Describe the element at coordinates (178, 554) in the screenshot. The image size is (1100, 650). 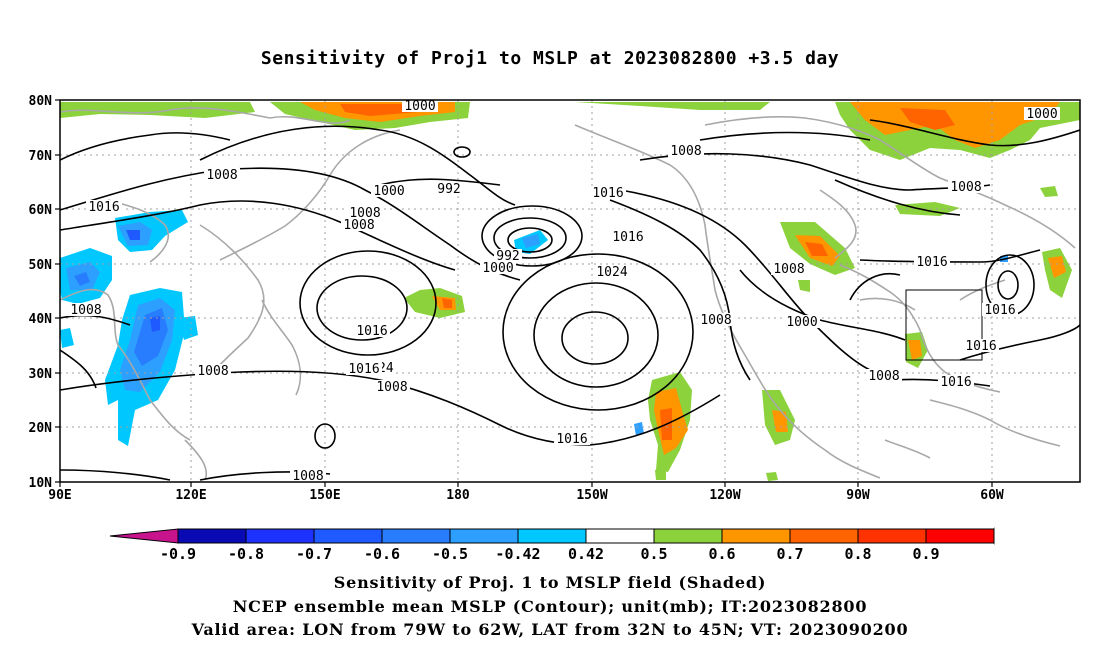
I see `colorbar-label: -0.9` at that location.